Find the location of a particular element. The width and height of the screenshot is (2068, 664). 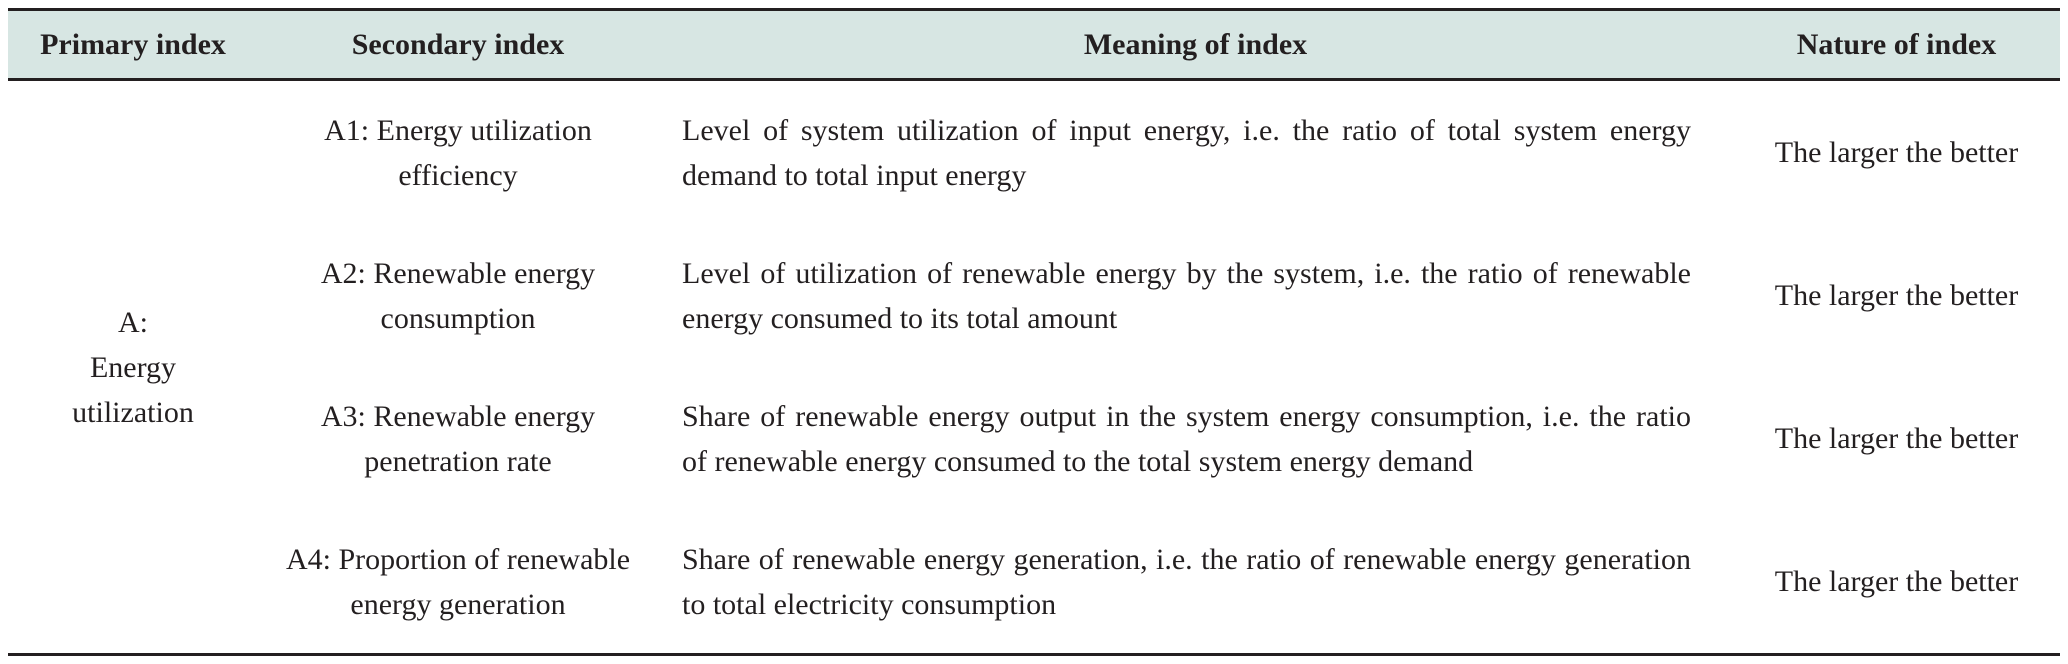

secondary-index-line1: A4: Proportion of renewable is located at coordinates (458, 559).